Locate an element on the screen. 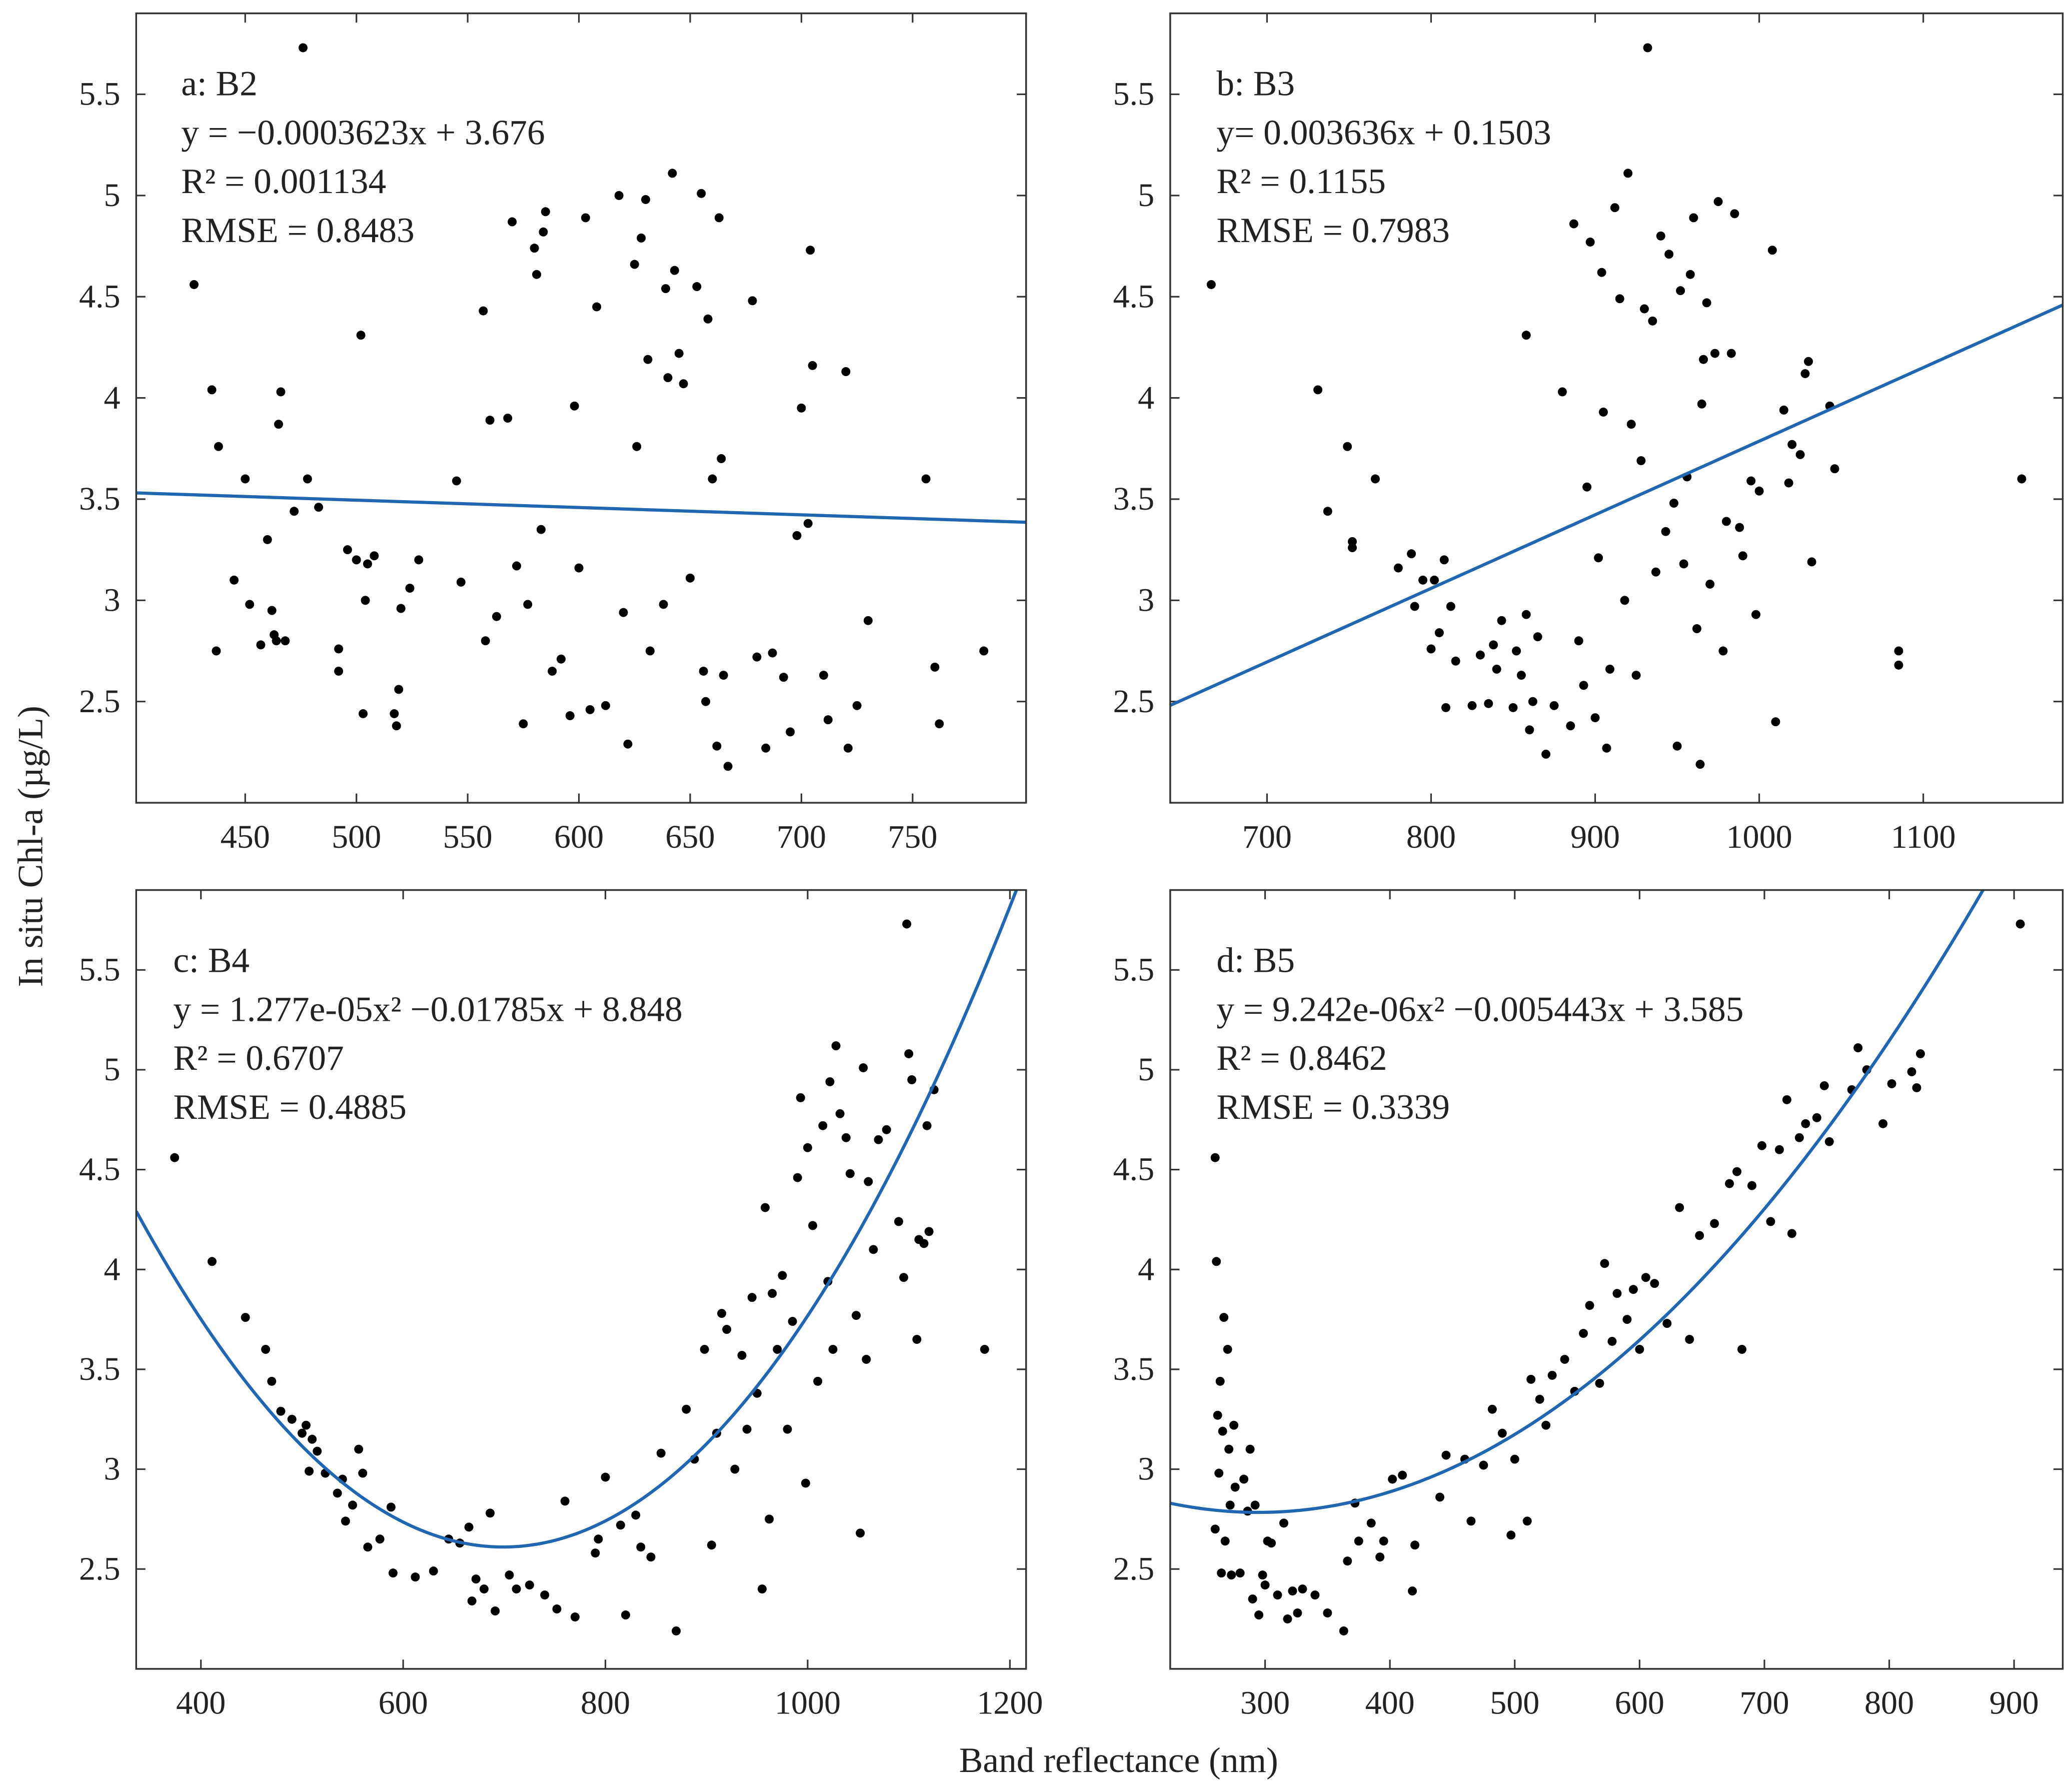 This screenshot has width=2072, height=1788. y-axis-label: In situ Chl-a (µg/L) is located at coordinates (31, 846).